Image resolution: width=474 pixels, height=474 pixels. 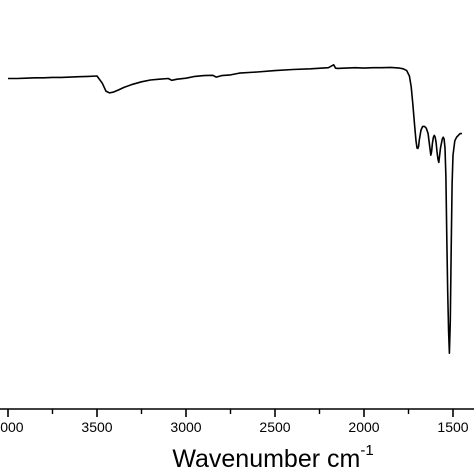 What do you see at coordinates (230, 413) in the screenshot?
I see `x-axis-ticks` at bounding box center [230, 413].